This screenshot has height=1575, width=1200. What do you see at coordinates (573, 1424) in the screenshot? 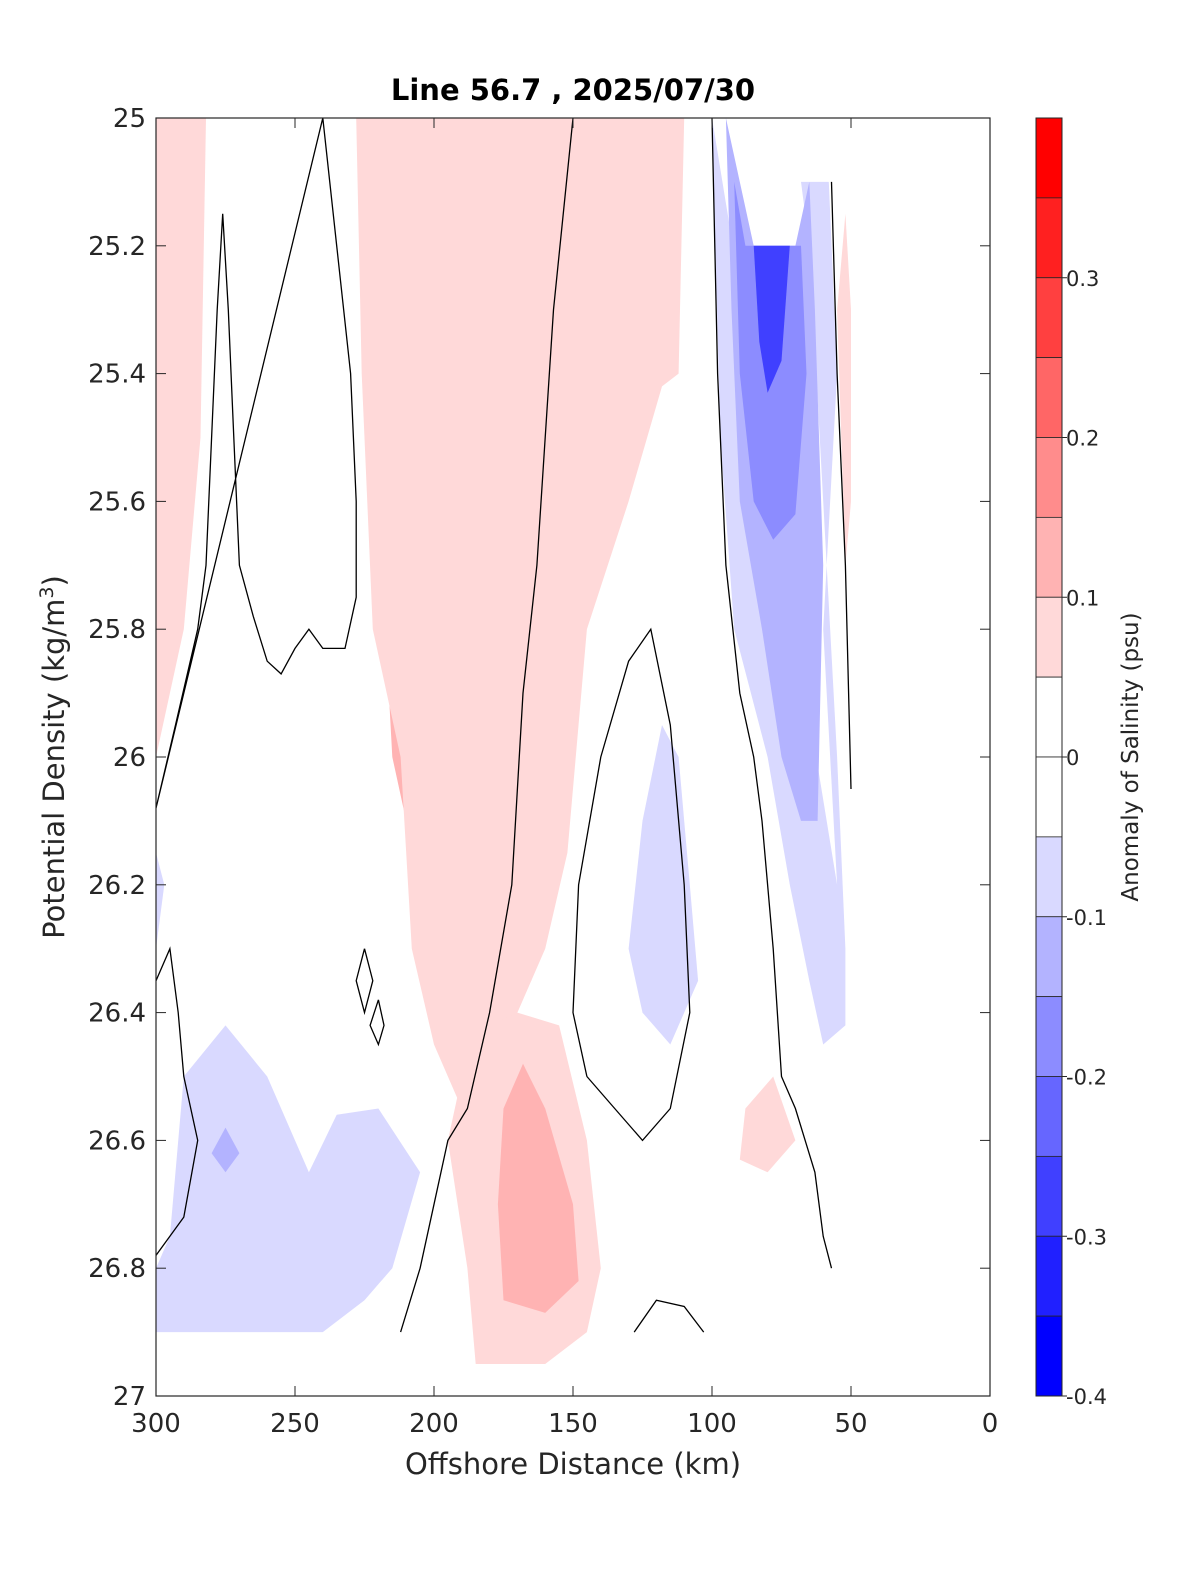
I see `x-tick-label: 150` at bounding box center [573, 1424].